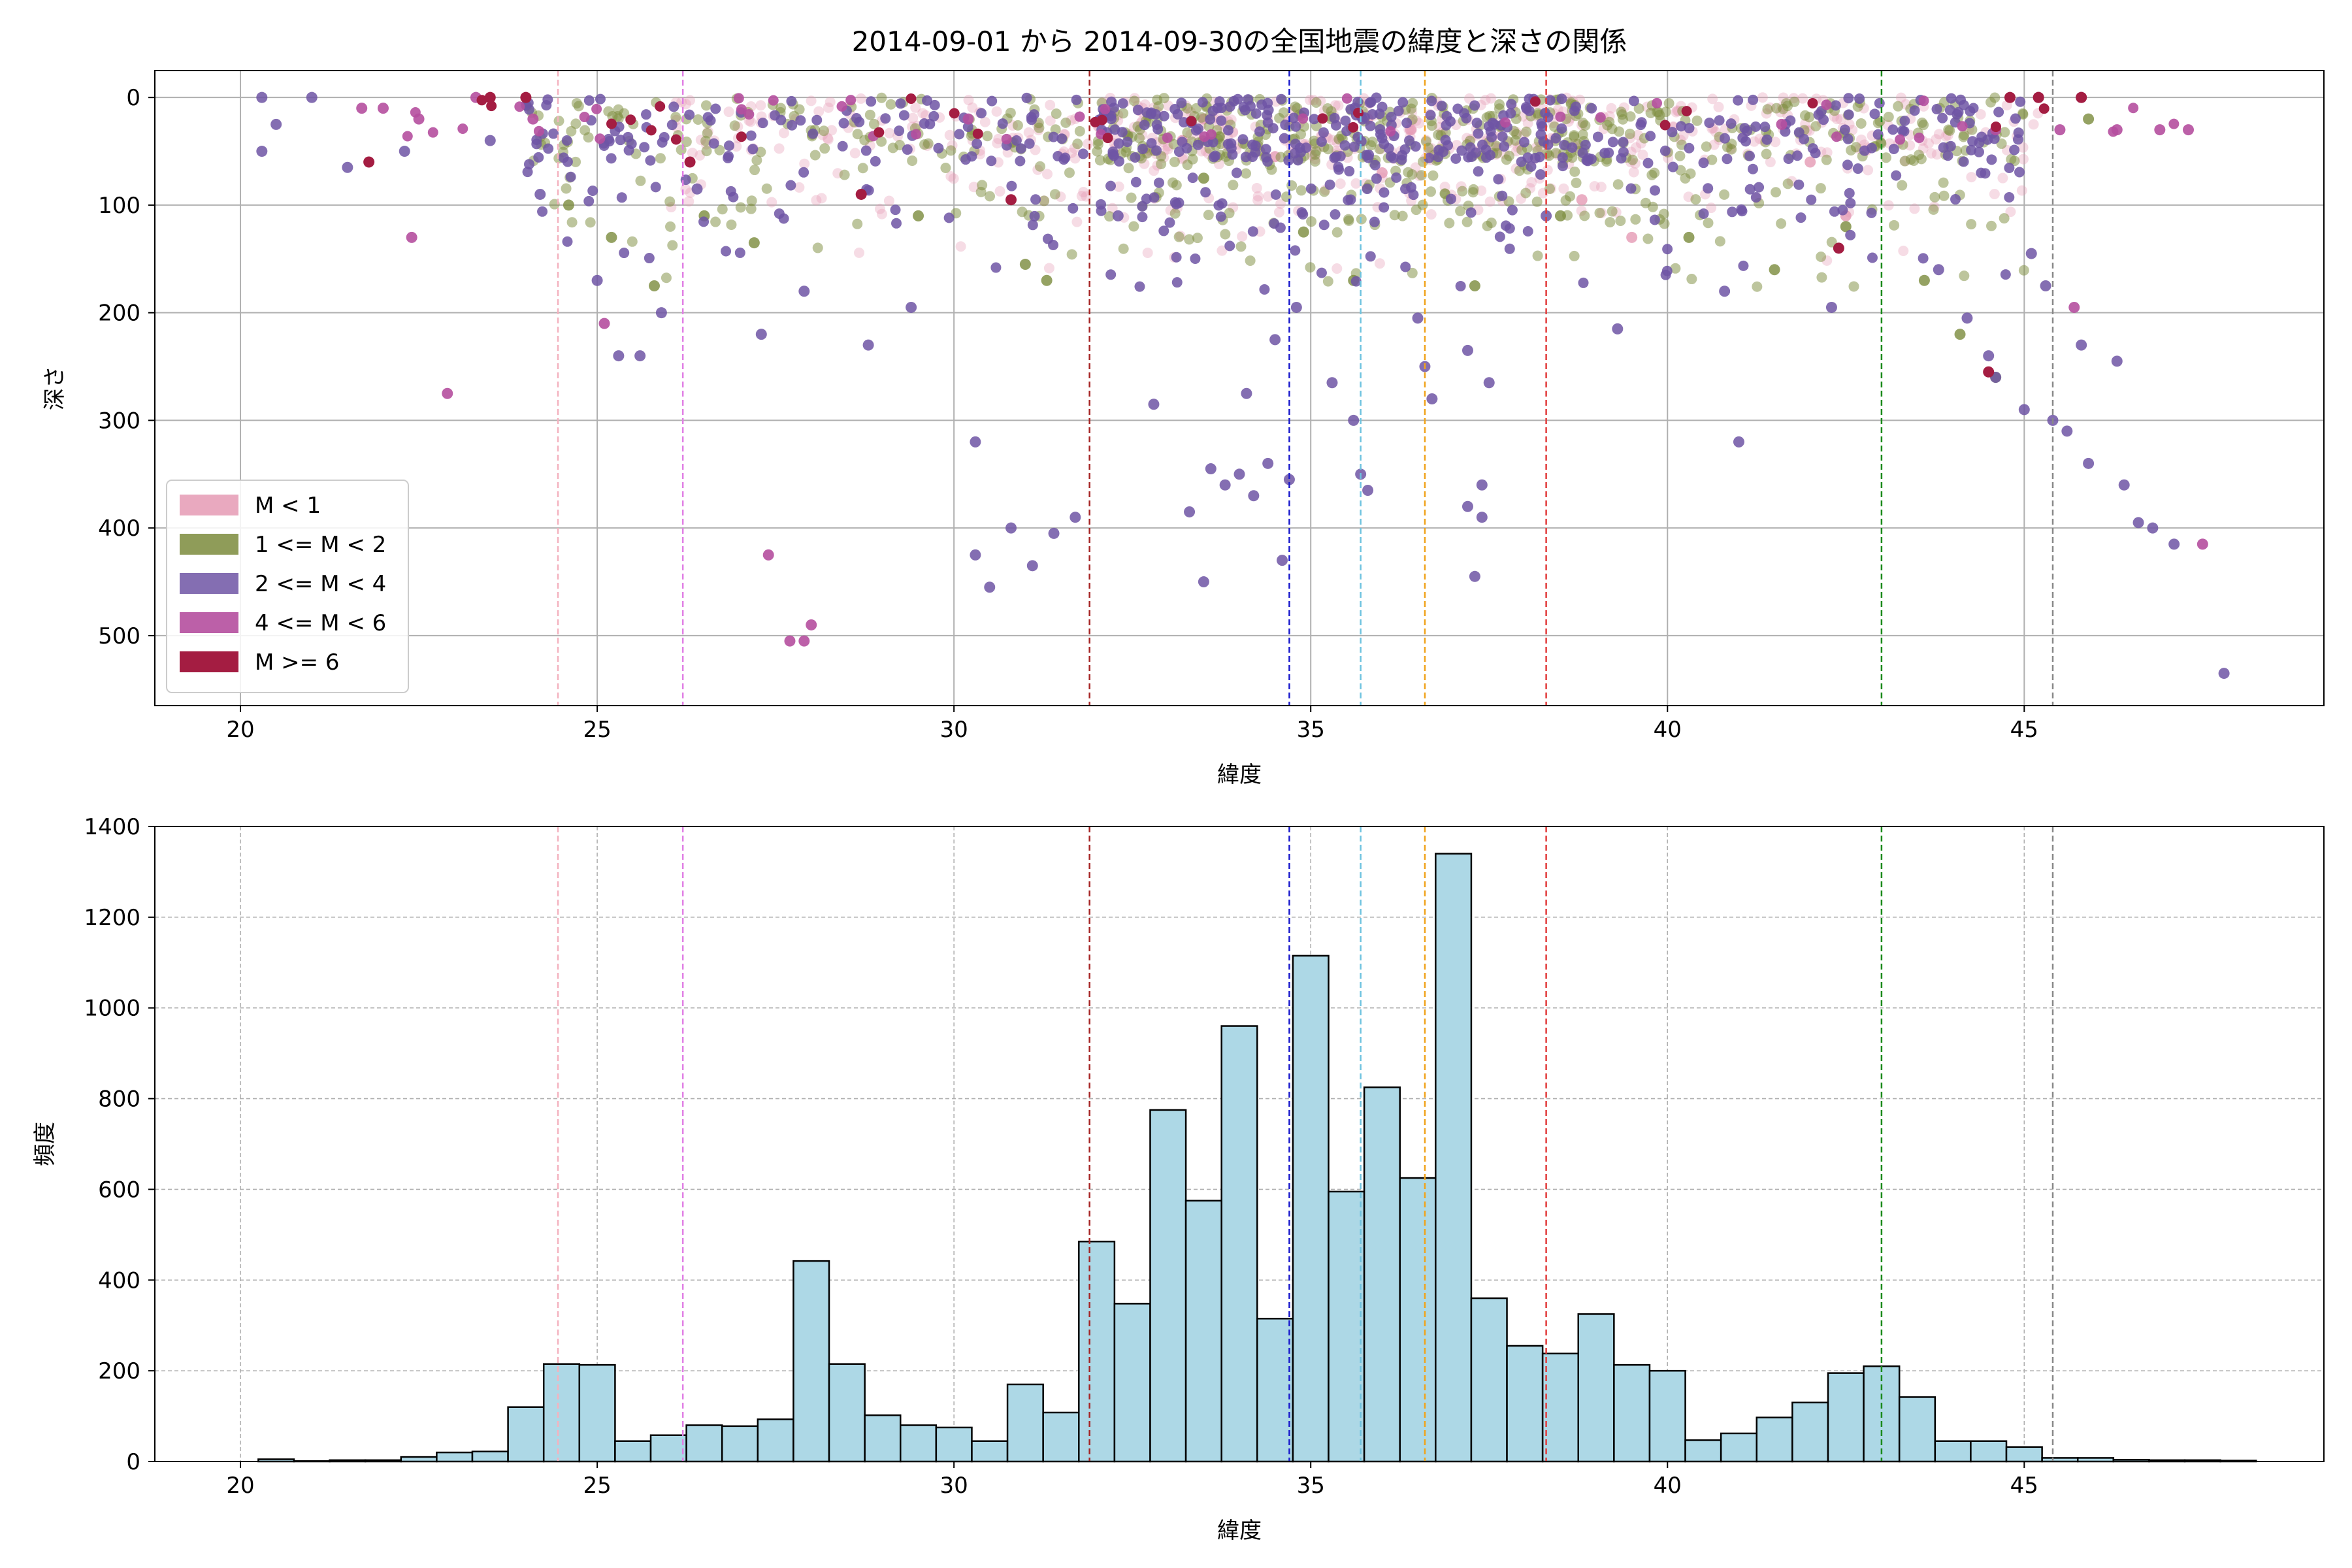 The height and width of the screenshot is (1568, 2352). What do you see at coordinates (954, 1486) in the screenshot?
I see `histogram-x-tick-label: 30` at bounding box center [954, 1486].